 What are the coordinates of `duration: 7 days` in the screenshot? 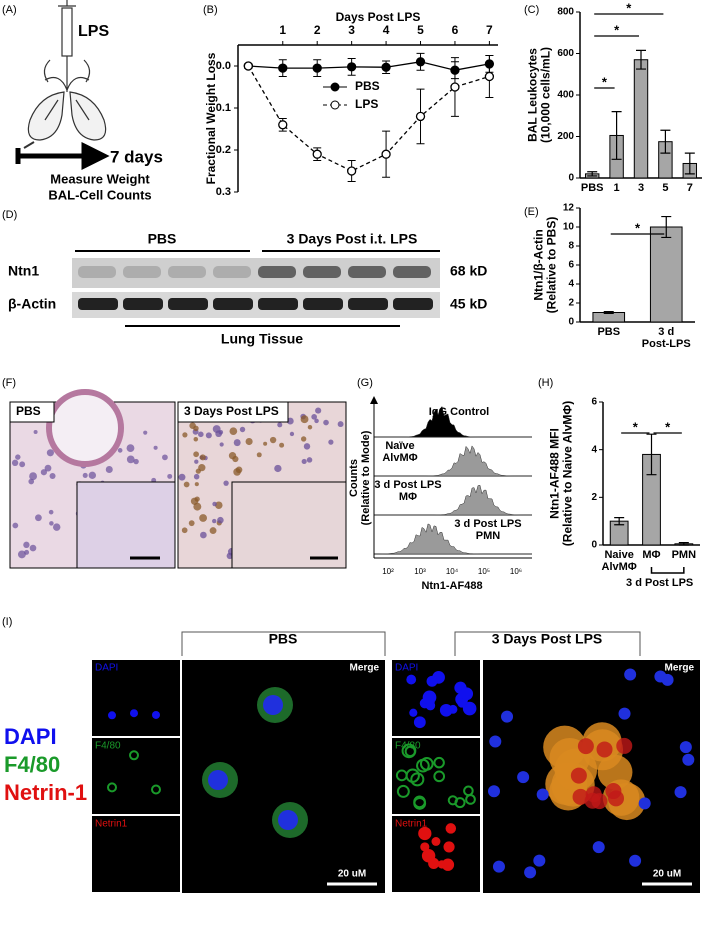 It's located at (136, 156).